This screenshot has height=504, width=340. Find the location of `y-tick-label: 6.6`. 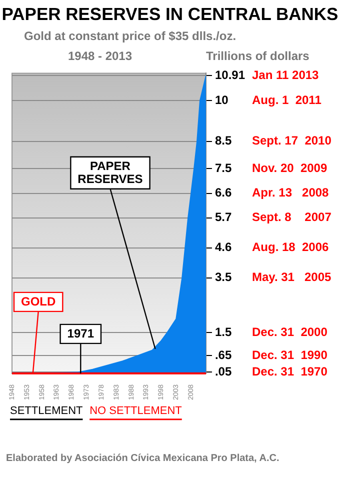

y-tick-label: 6.6 is located at coordinates (223, 193).